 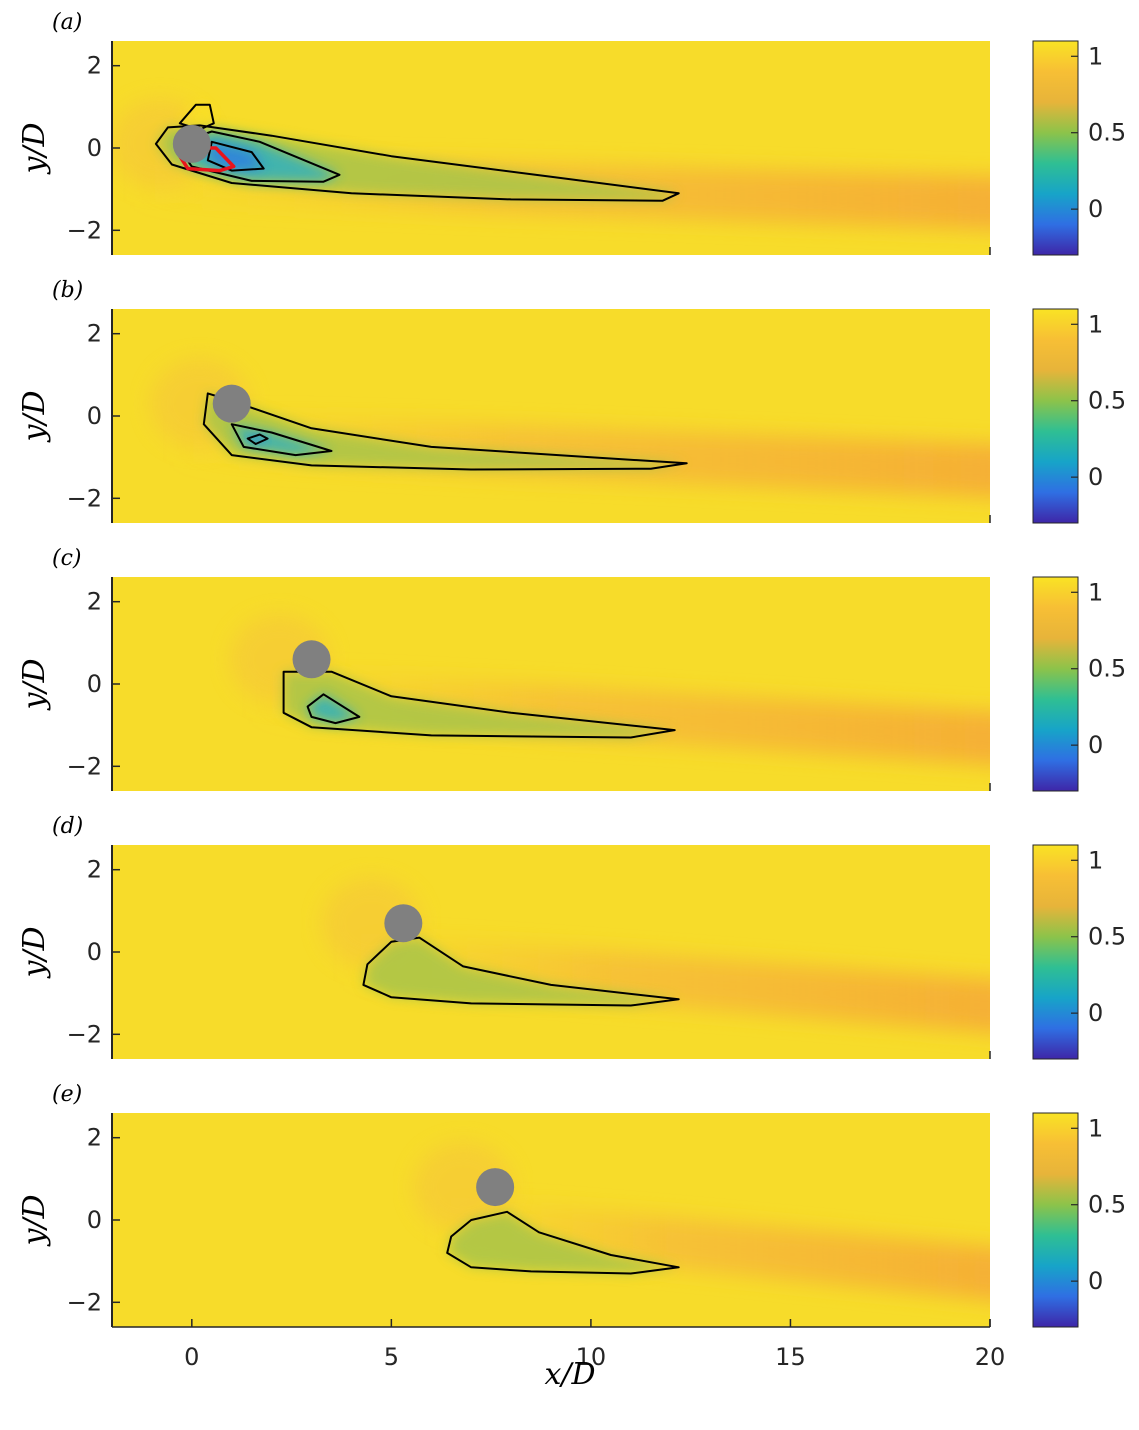 I want to click on contour-fill-inner2, so click(x=235, y=156).